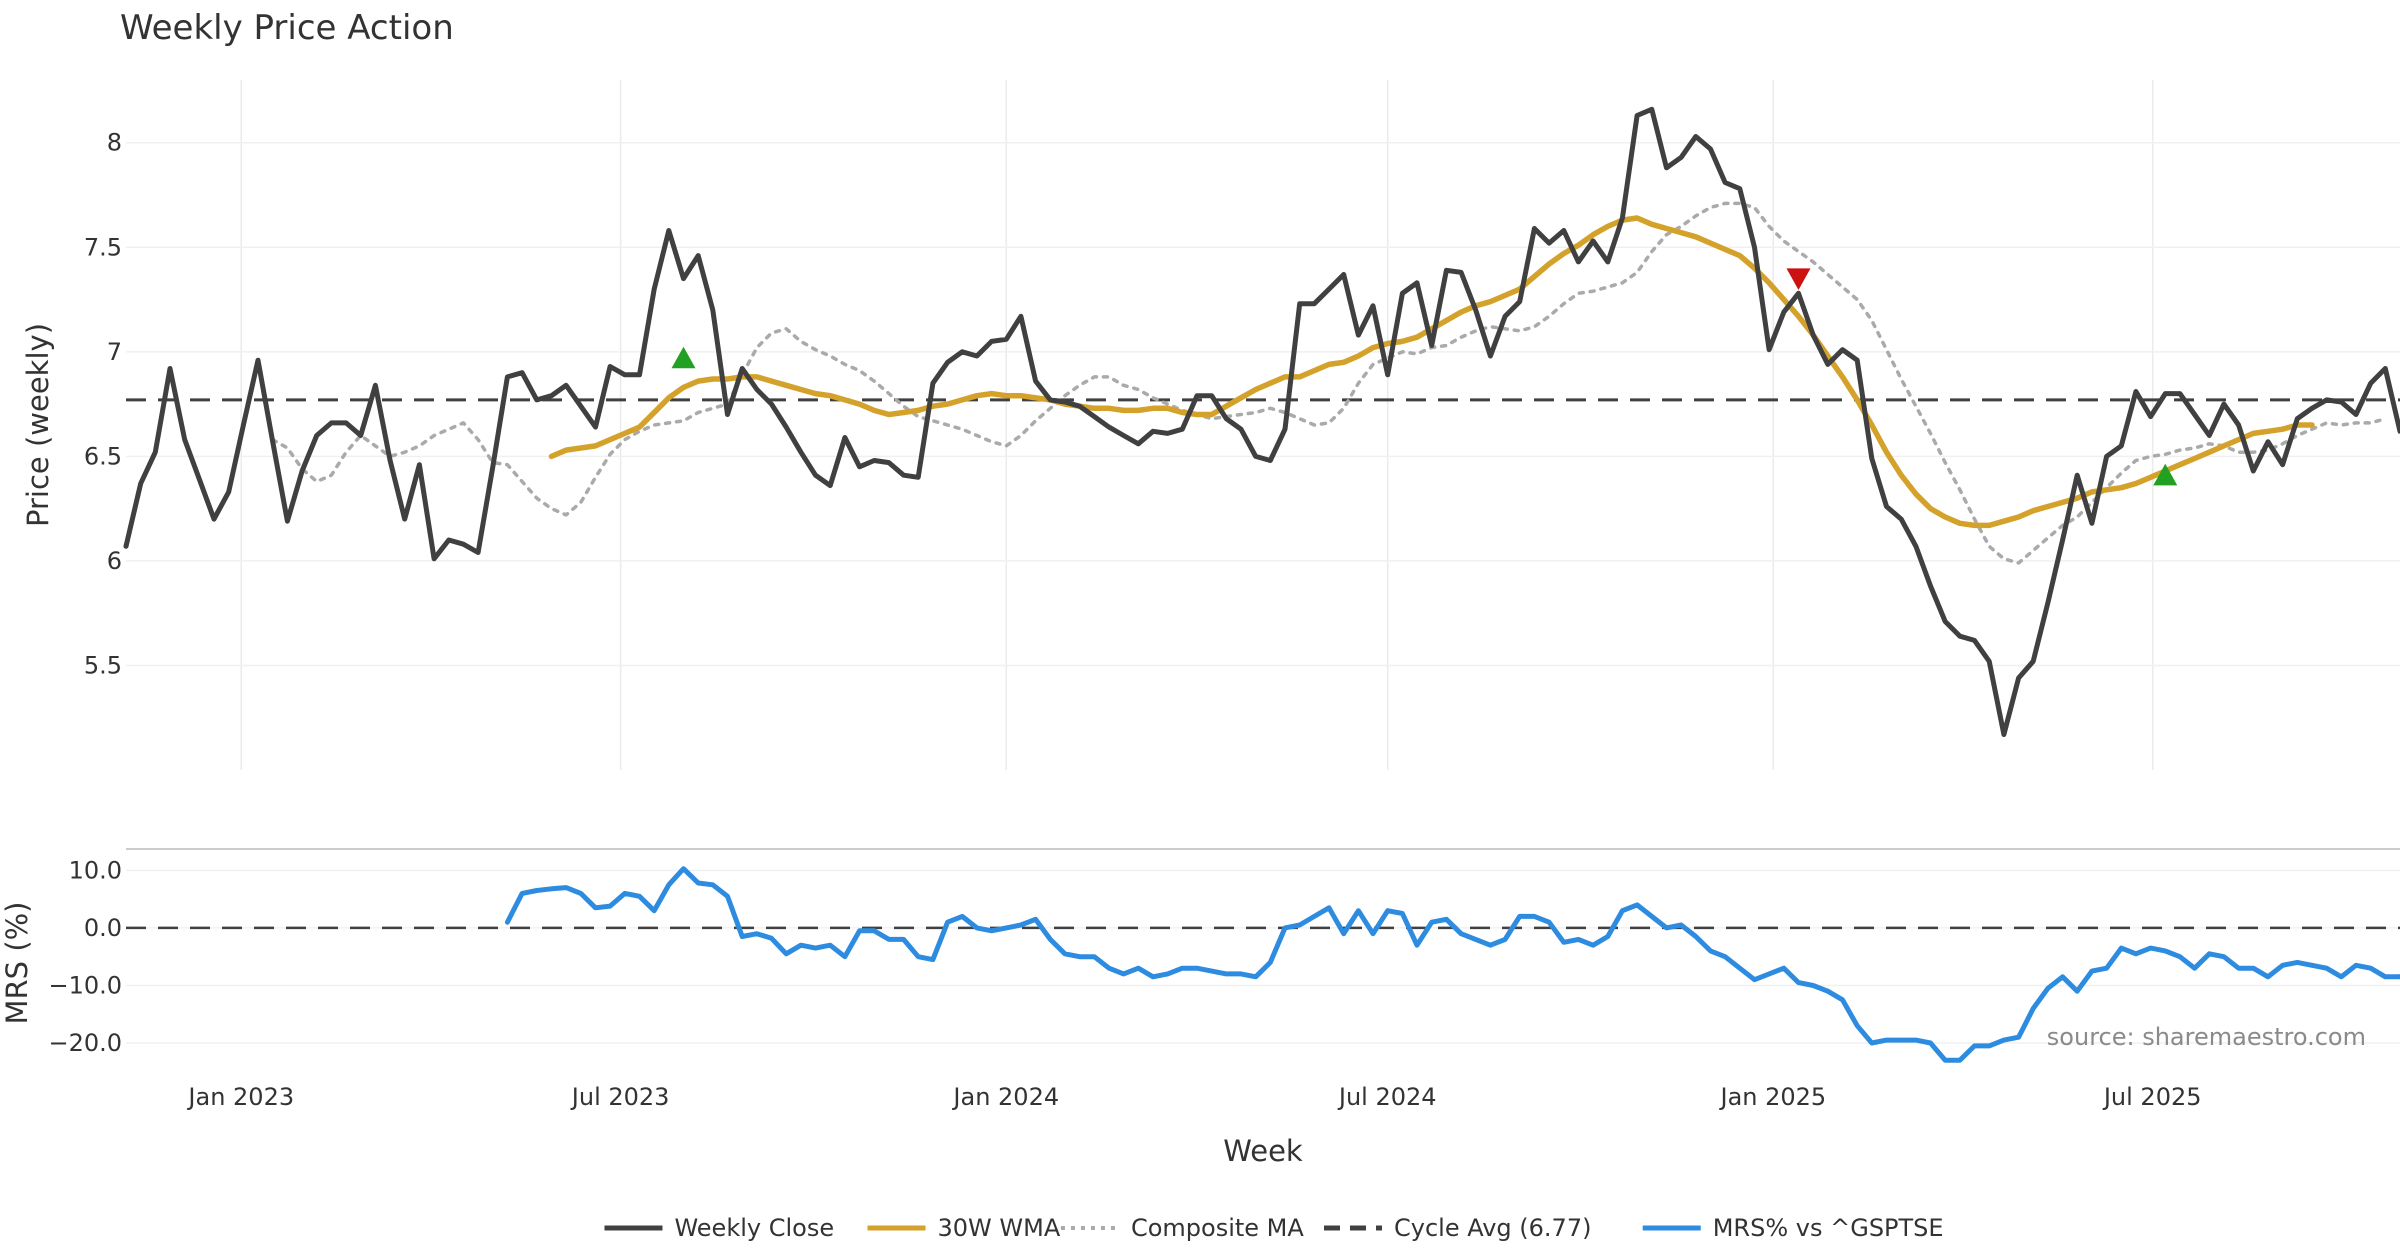 This screenshot has height=1260, width=2400. Describe the element at coordinates (1492, 1228) in the screenshot. I see `legend-label-cycle-avg-6-77: Cycle Avg (6.77)` at that location.